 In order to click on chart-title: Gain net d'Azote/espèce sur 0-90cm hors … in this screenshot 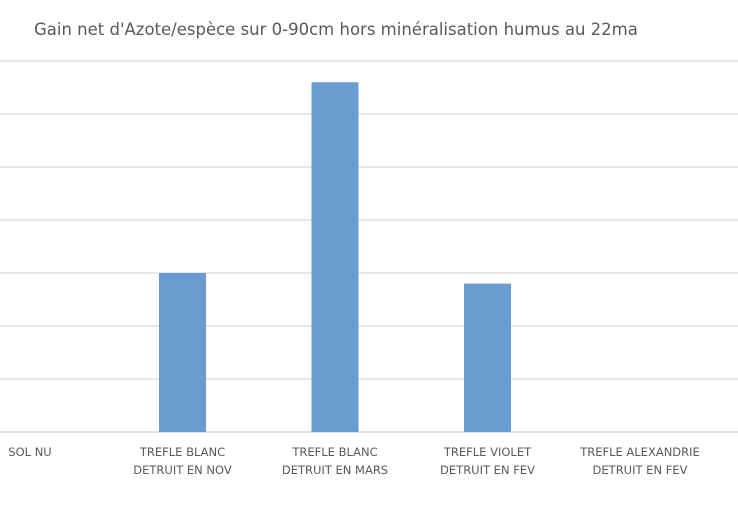, I will do `click(336, 29)`.